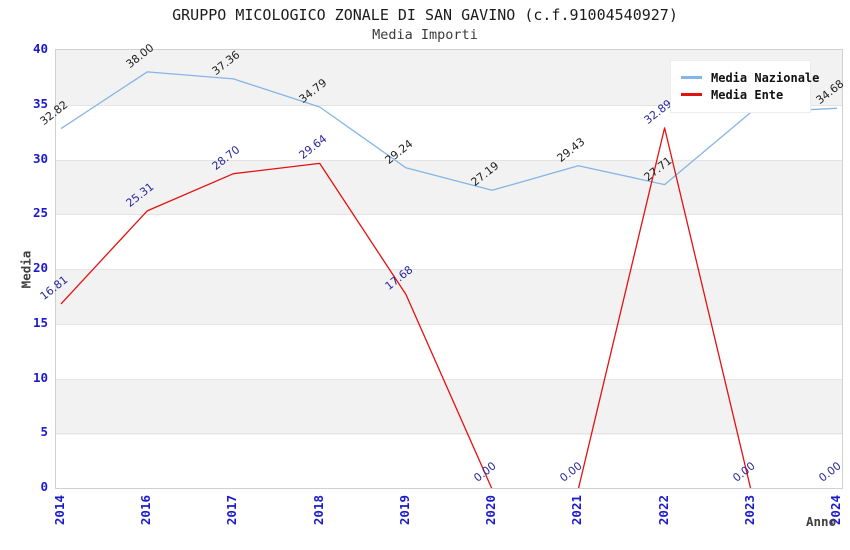 The width and height of the screenshot is (850, 550). I want to click on x-tick-label-2014: 2014, so click(59, 510).